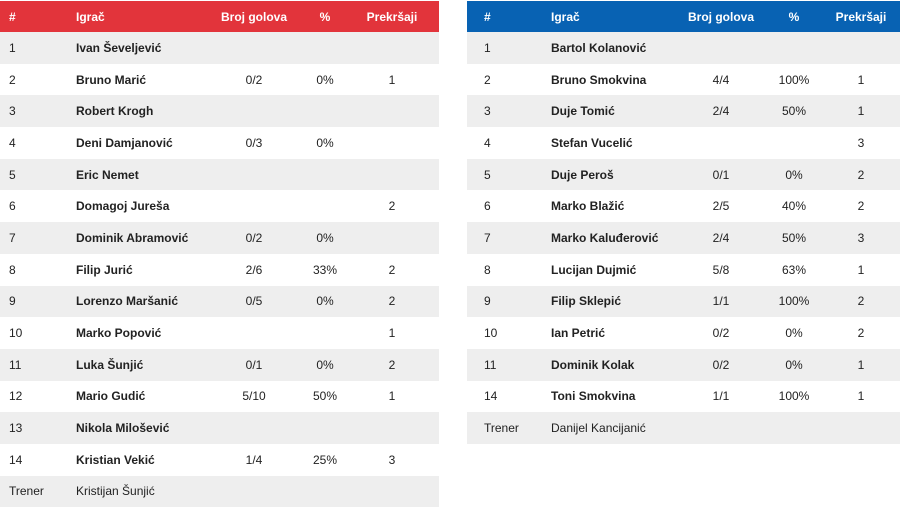 The image size is (900, 507). What do you see at coordinates (219, 301) in the screenshot?
I see `table-row: 9 Lorenzo Maršanić 0/5 0% 2` at bounding box center [219, 301].